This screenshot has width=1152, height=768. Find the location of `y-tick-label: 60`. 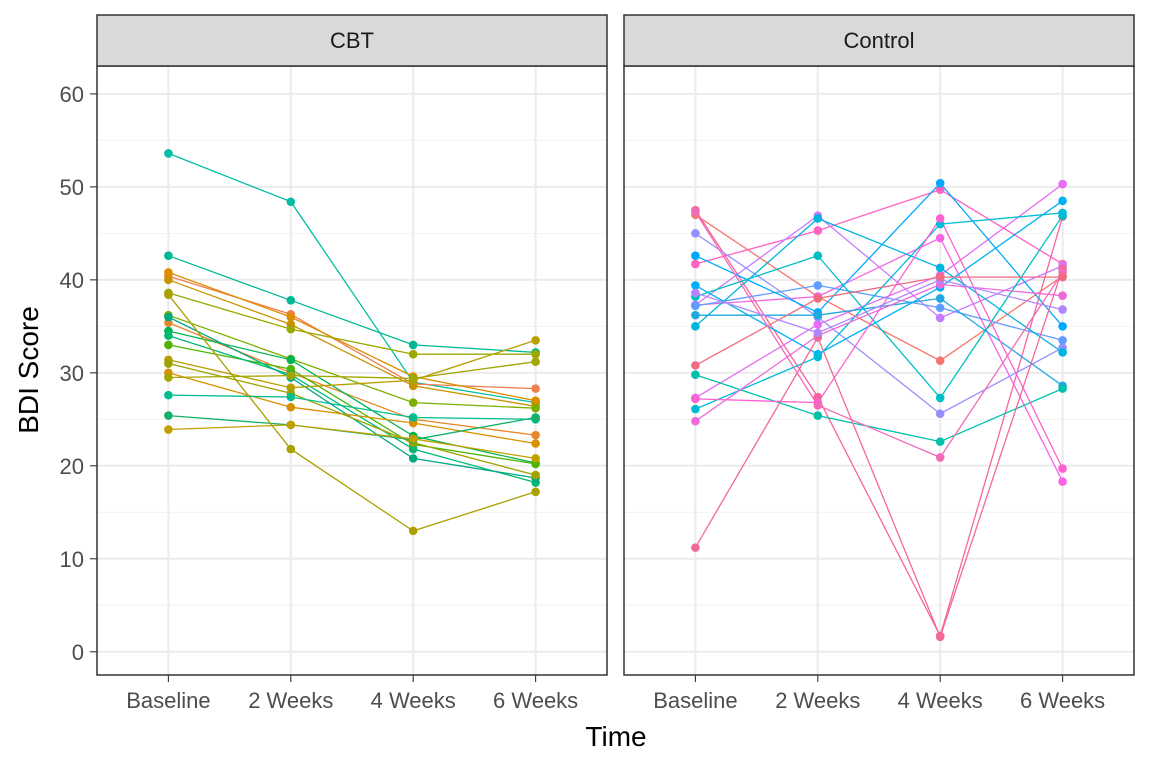

y-tick-label: 60 is located at coordinates (72, 94).